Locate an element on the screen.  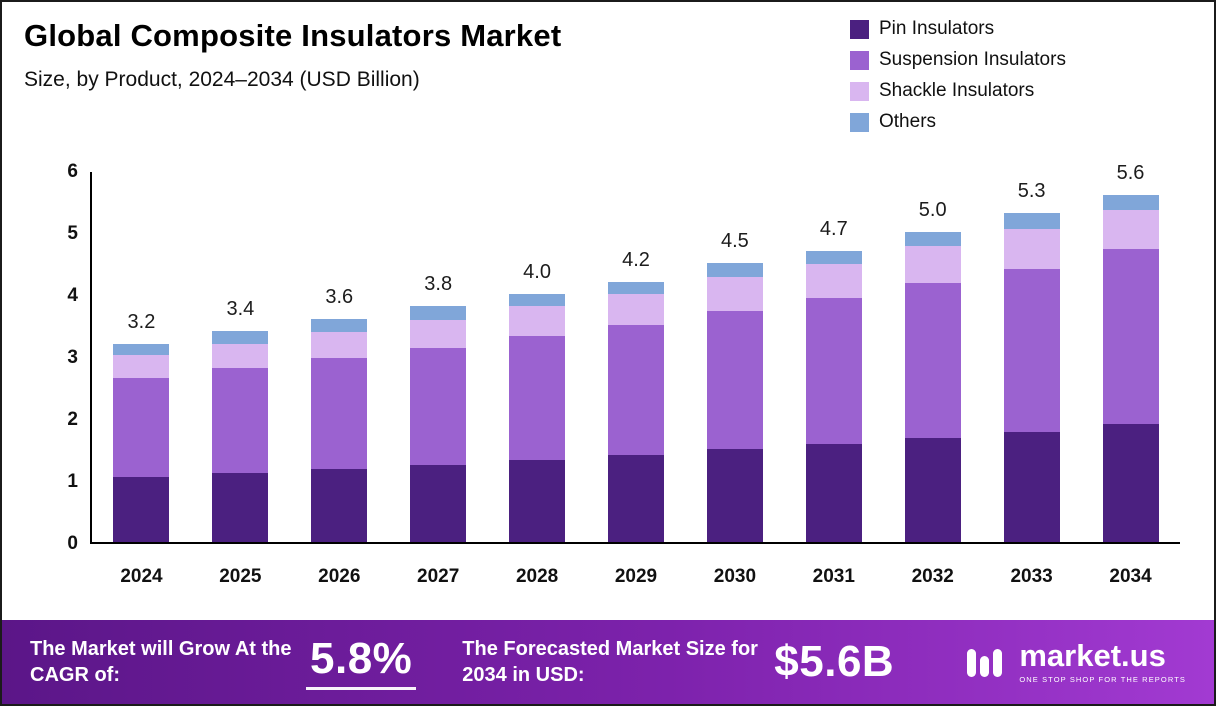
bar-group: 3.8 2027 is located at coordinates (438, 379).